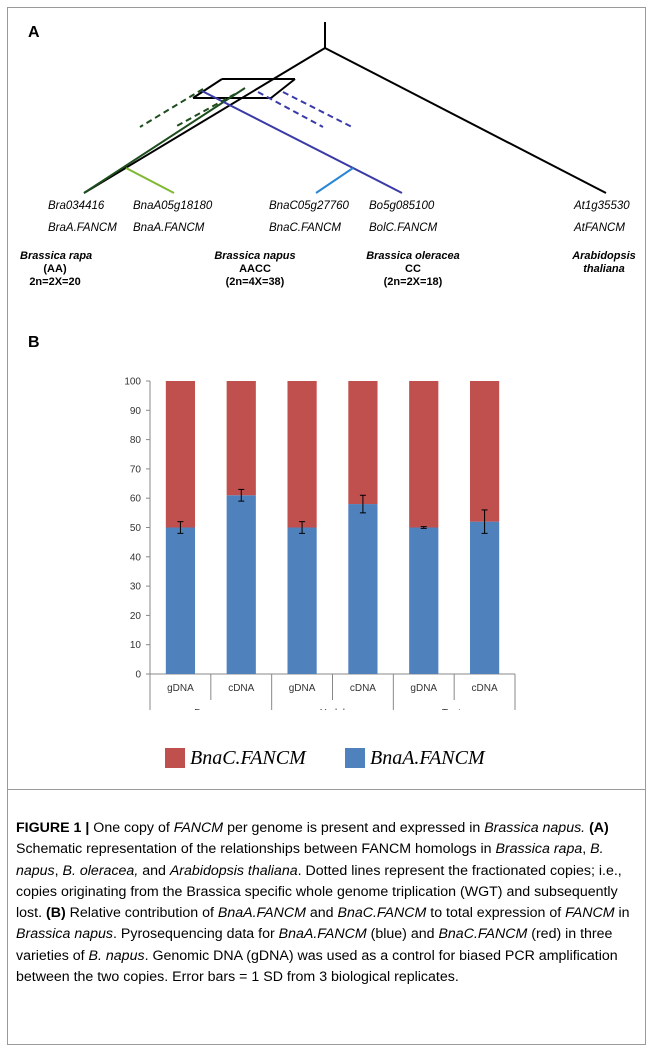  What do you see at coordinates (354, 828) in the screenshot?
I see `caption-text: per genome is present and expressed in` at bounding box center [354, 828].